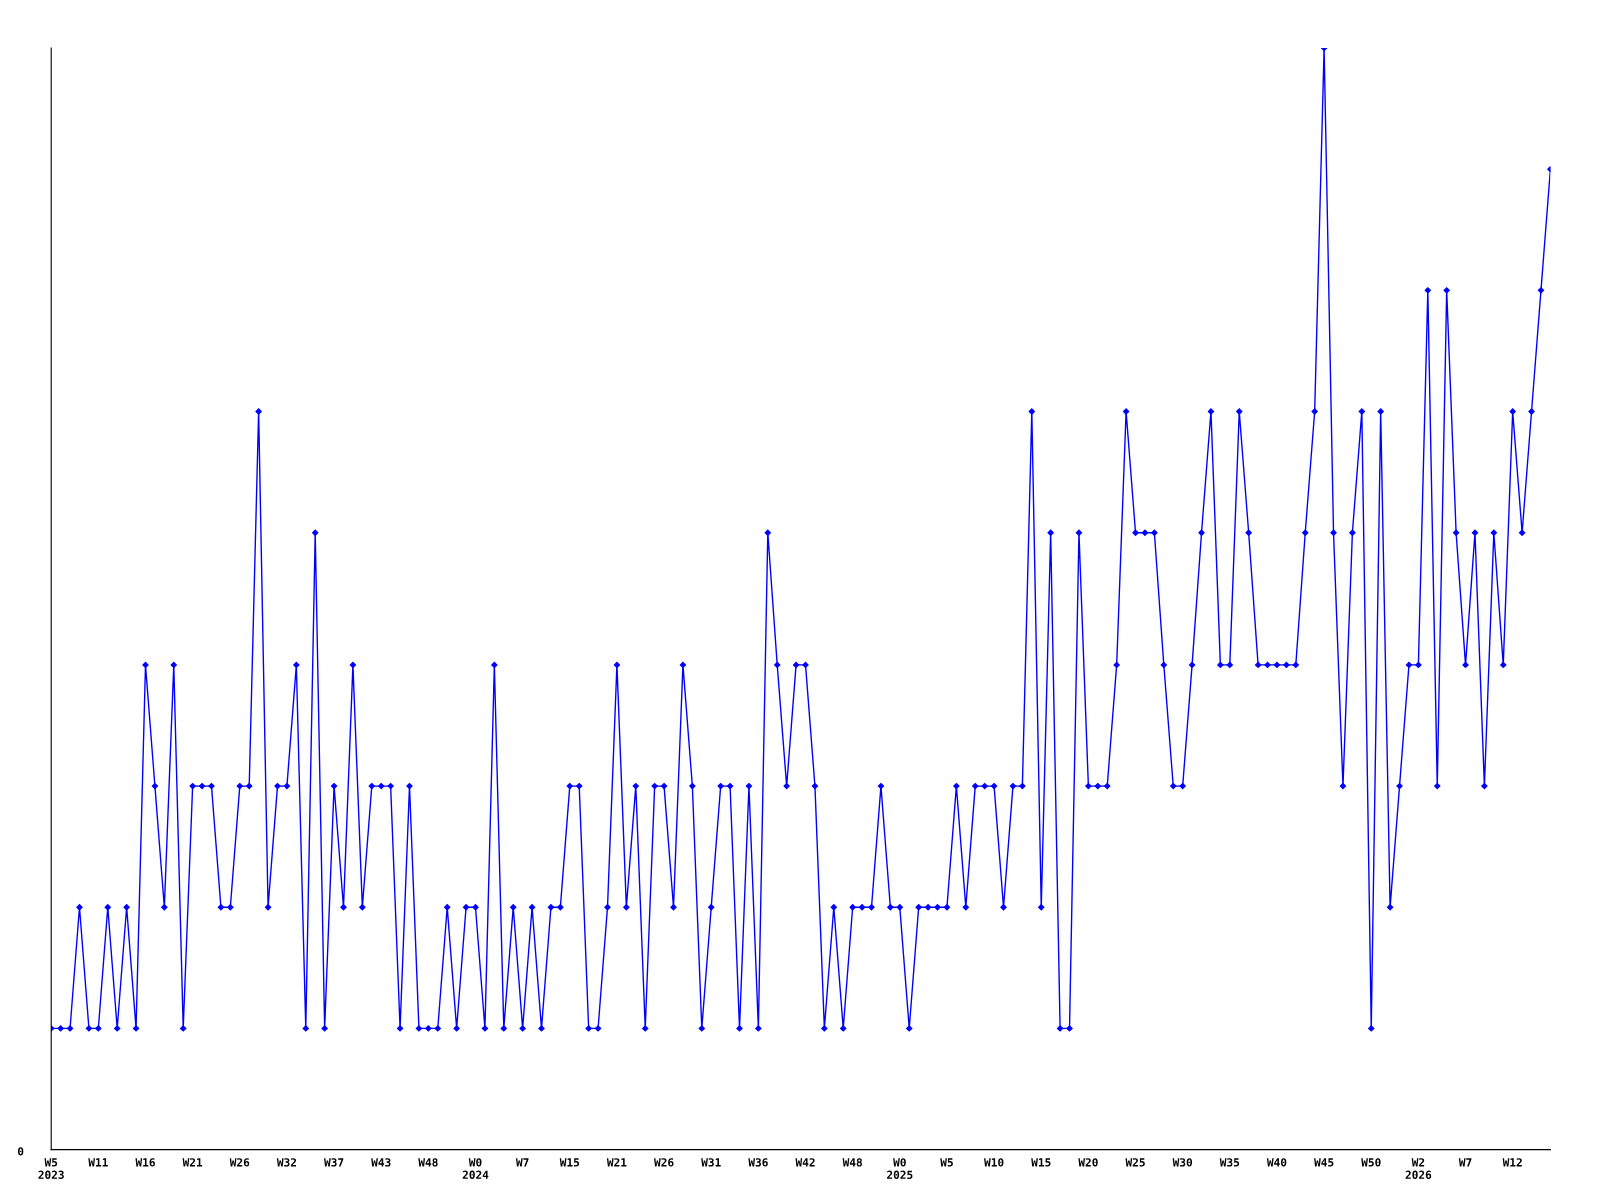 The image size is (1600, 1200). Describe the element at coordinates (51, 1168) in the screenshot. I see `x-tick-label: W5 2023` at that location.